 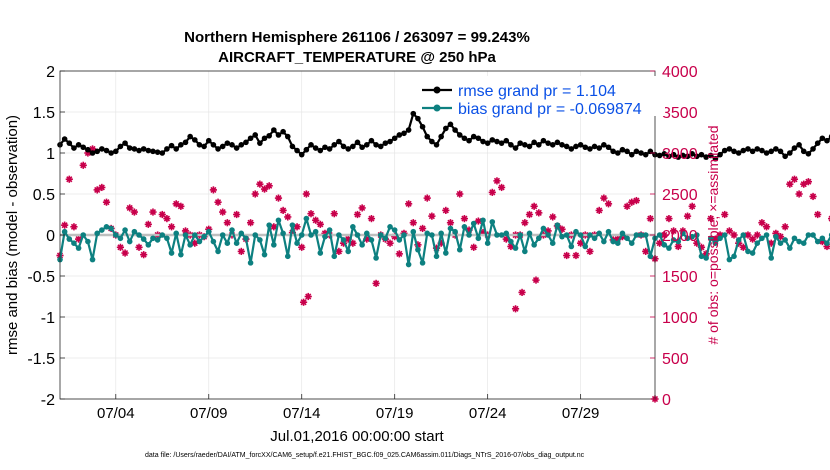 What do you see at coordinates (680, 113) in the screenshot?
I see `tick-label-right: 3500` at bounding box center [680, 113].